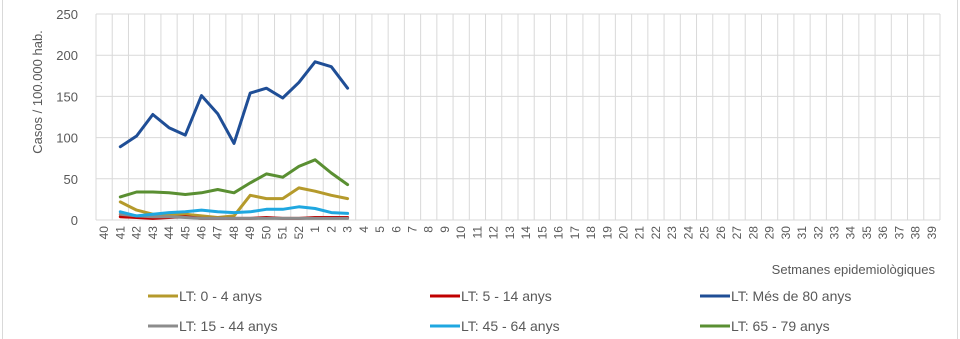  What do you see at coordinates (780, 326) in the screenshot?
I see `legend-label-5: LT: 65 - 79 anys` at bounding box center [780, 326].